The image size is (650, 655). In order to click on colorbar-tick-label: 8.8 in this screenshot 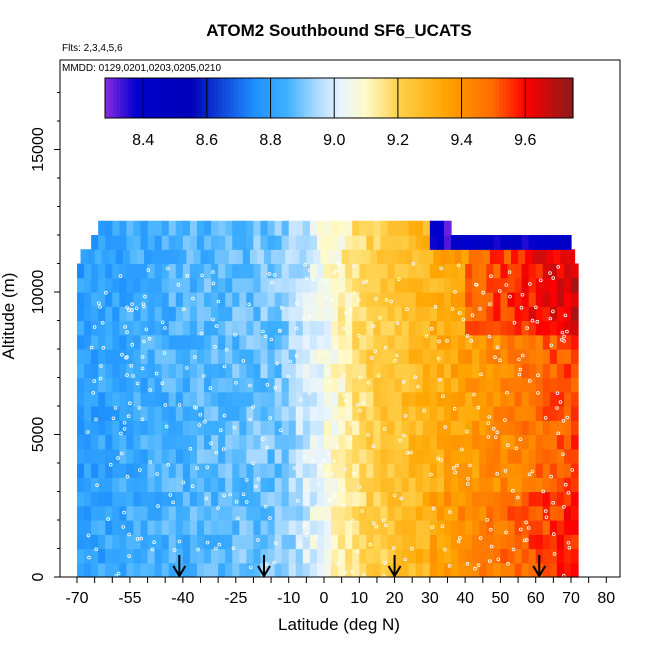, I will do `click(270, 140)`.